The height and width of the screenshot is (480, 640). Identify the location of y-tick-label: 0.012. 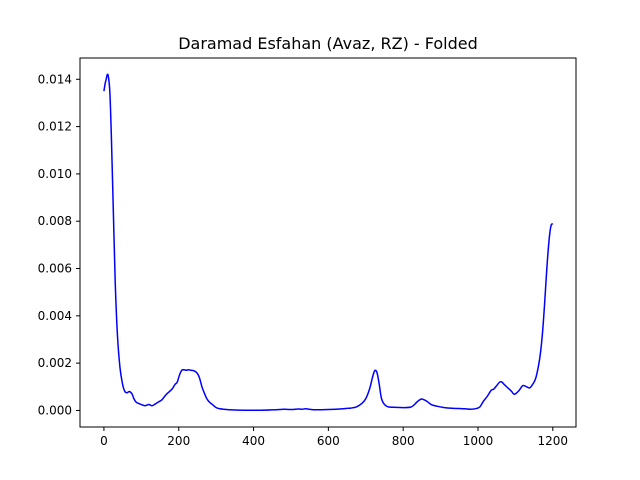
(55, 127).